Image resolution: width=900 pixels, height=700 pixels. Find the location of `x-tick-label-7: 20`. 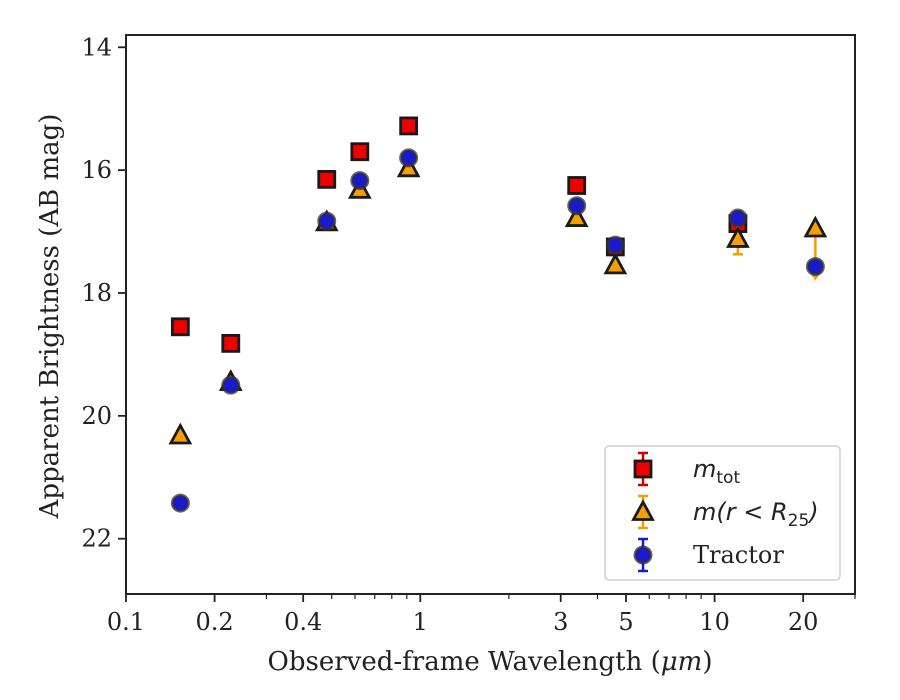

x-tick-label-7: 20 is located at coordinates (803, 622).